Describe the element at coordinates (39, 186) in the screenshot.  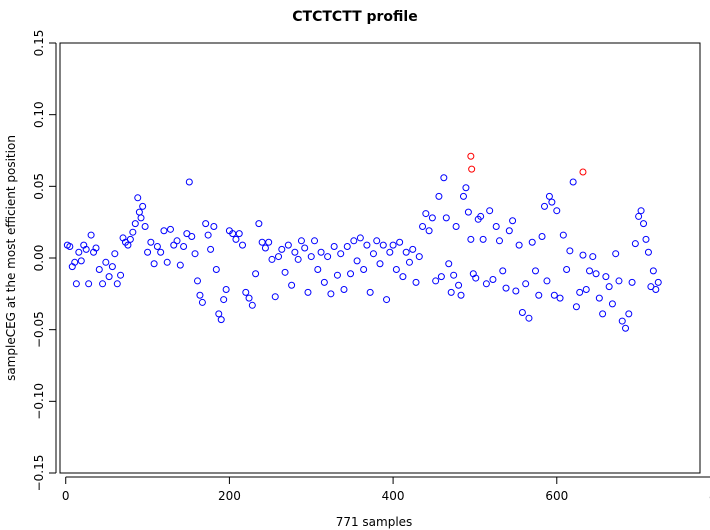
I see `y-tick-label: 0.05` at that location.